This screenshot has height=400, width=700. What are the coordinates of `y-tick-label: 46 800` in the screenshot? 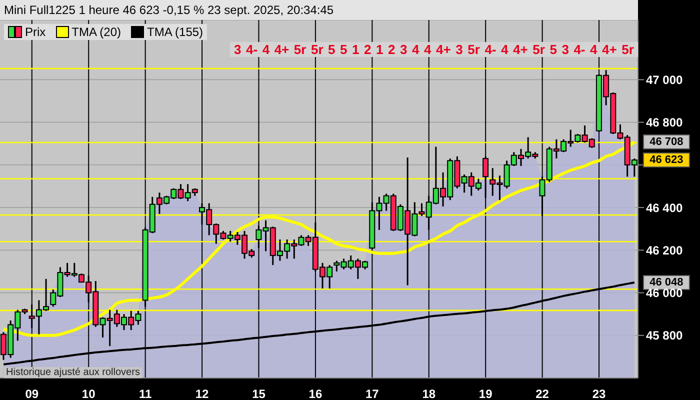 It's located at (665, 123).